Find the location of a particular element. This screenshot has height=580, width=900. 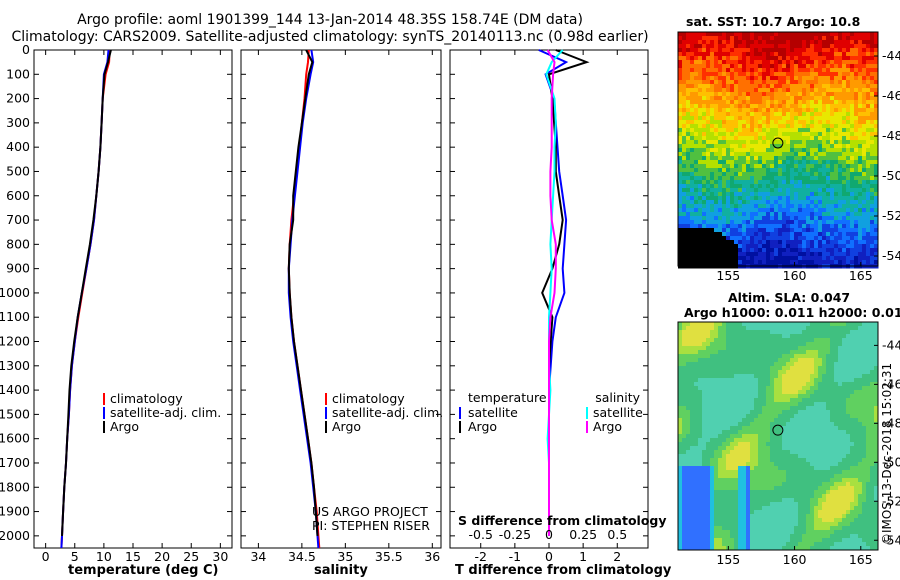

pressure-tick-label: 1300 is located at coordinates (15, 365).